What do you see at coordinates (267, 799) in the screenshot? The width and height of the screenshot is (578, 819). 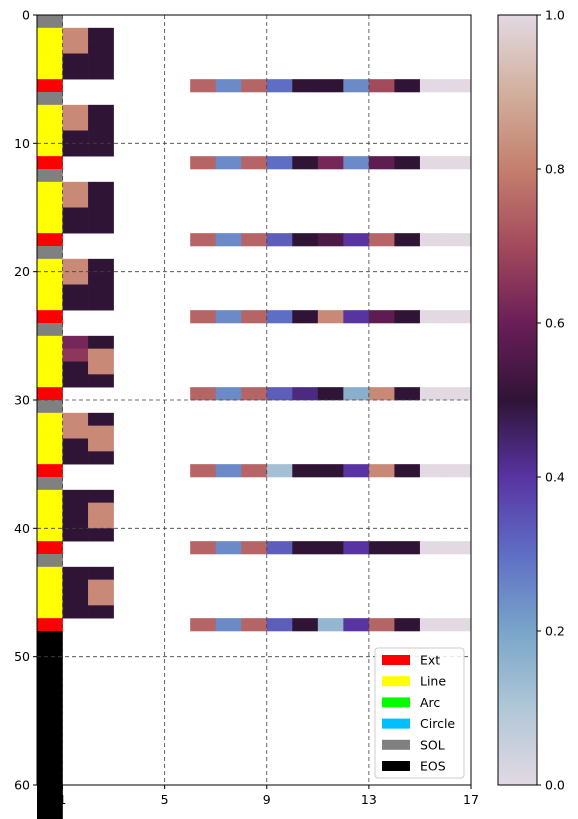 I see `x-tick-label: 9` at bounding box center [267, 799].